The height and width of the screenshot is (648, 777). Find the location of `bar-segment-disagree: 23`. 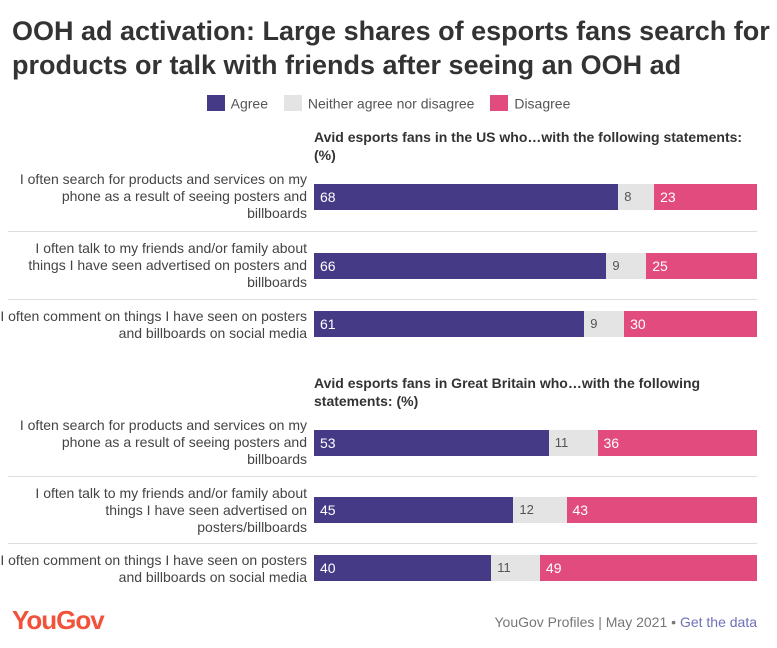

bar-segment-disagree: 23 is located at coordinates (705, 197).